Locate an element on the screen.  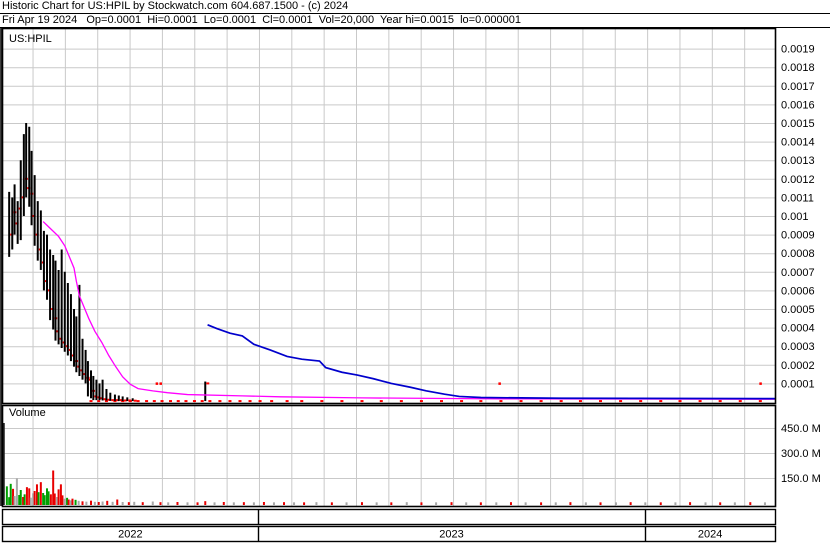
price-tick-label: 0.0005 is located at coordinates (798, 310).